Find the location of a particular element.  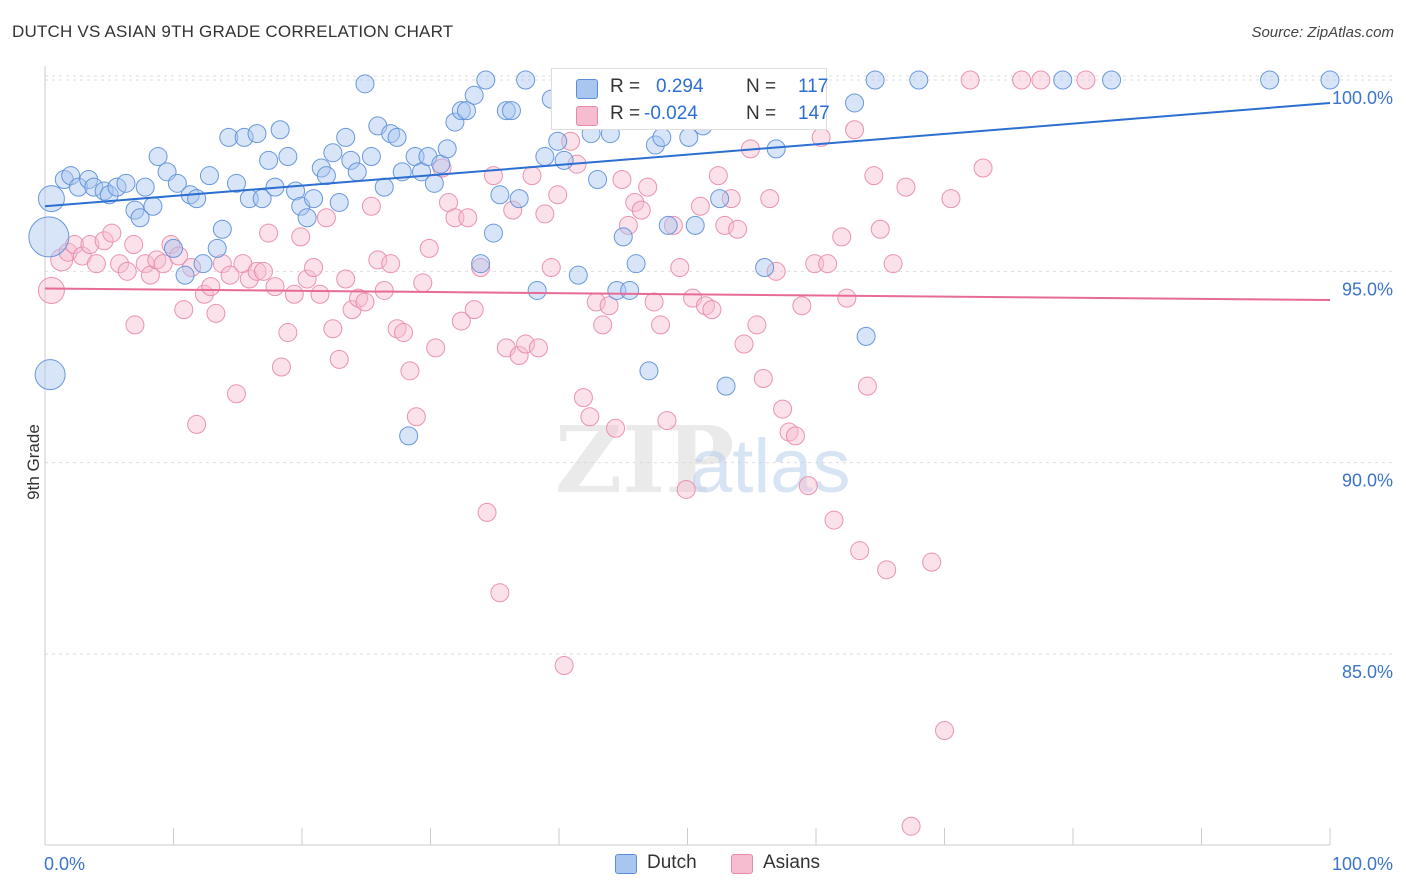

asians-legend-swatch is located at coordinates (742, 864).